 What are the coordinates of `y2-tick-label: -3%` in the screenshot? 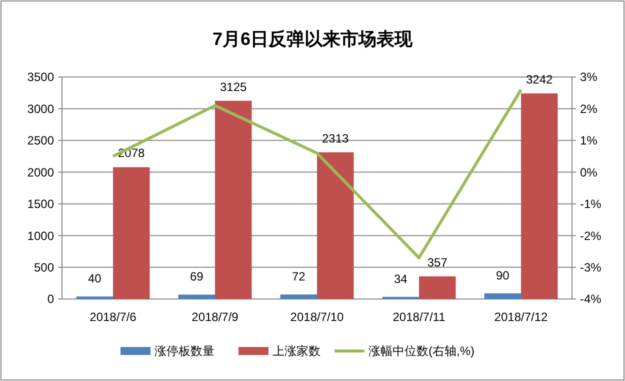 It's located at (591, 267).